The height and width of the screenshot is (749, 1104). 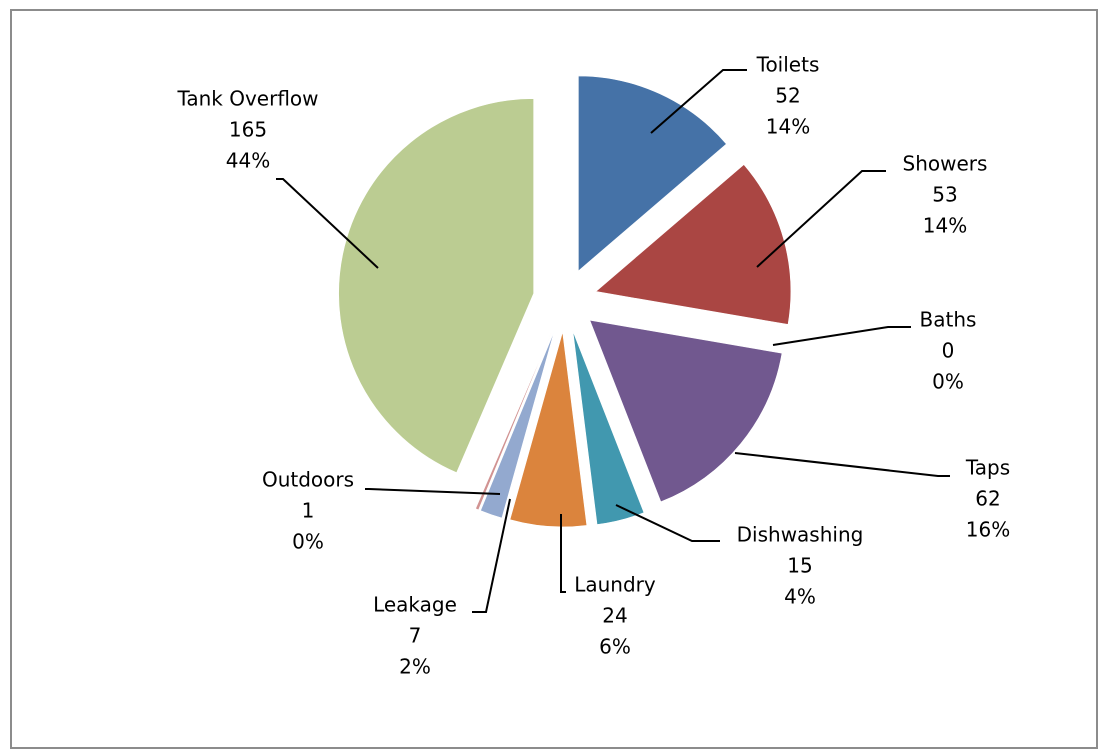 I want to click on data-label-dishwashing-value: 15, so click(x=799, y=566).